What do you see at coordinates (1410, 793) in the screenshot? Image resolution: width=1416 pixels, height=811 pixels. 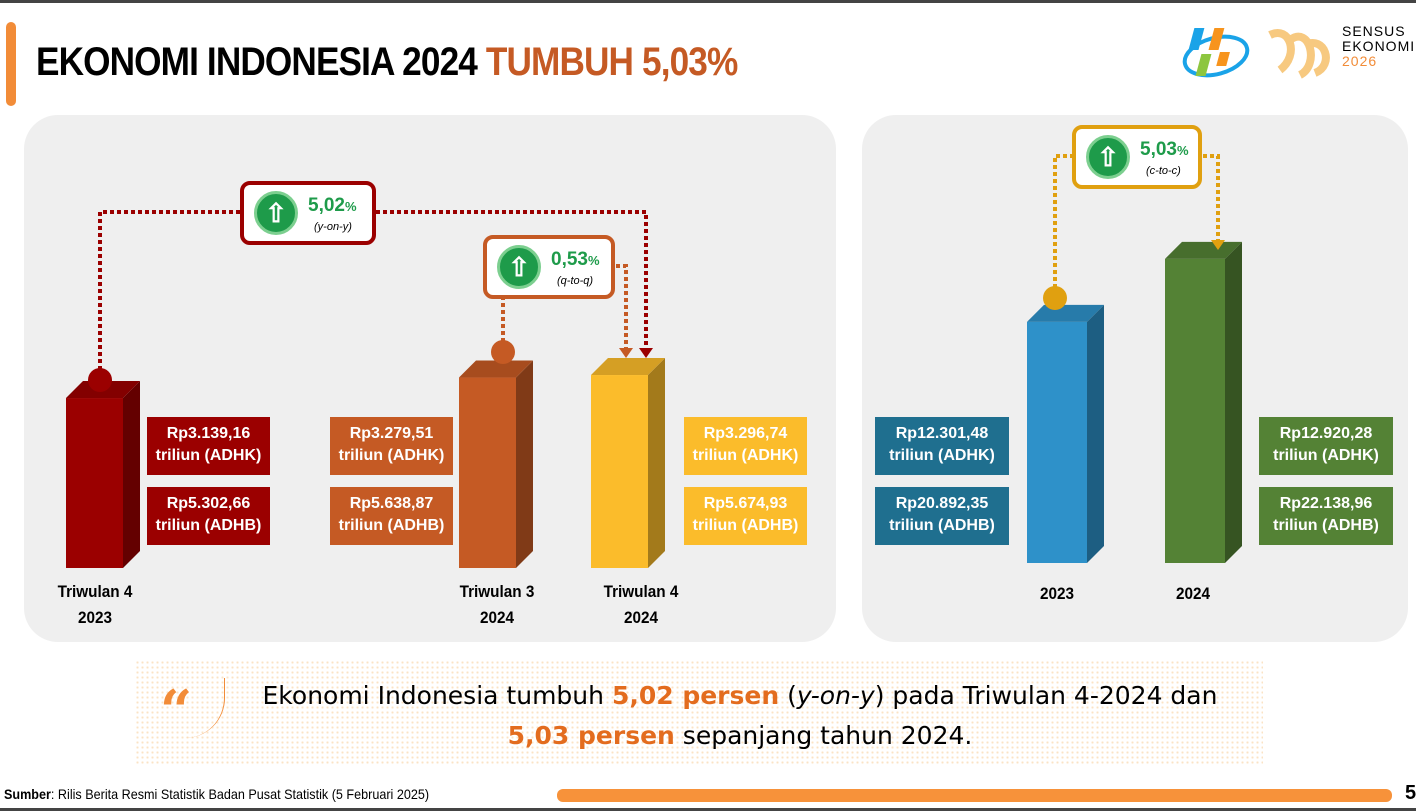 I see `page-number: 5` at bounding box center [1410, 793].